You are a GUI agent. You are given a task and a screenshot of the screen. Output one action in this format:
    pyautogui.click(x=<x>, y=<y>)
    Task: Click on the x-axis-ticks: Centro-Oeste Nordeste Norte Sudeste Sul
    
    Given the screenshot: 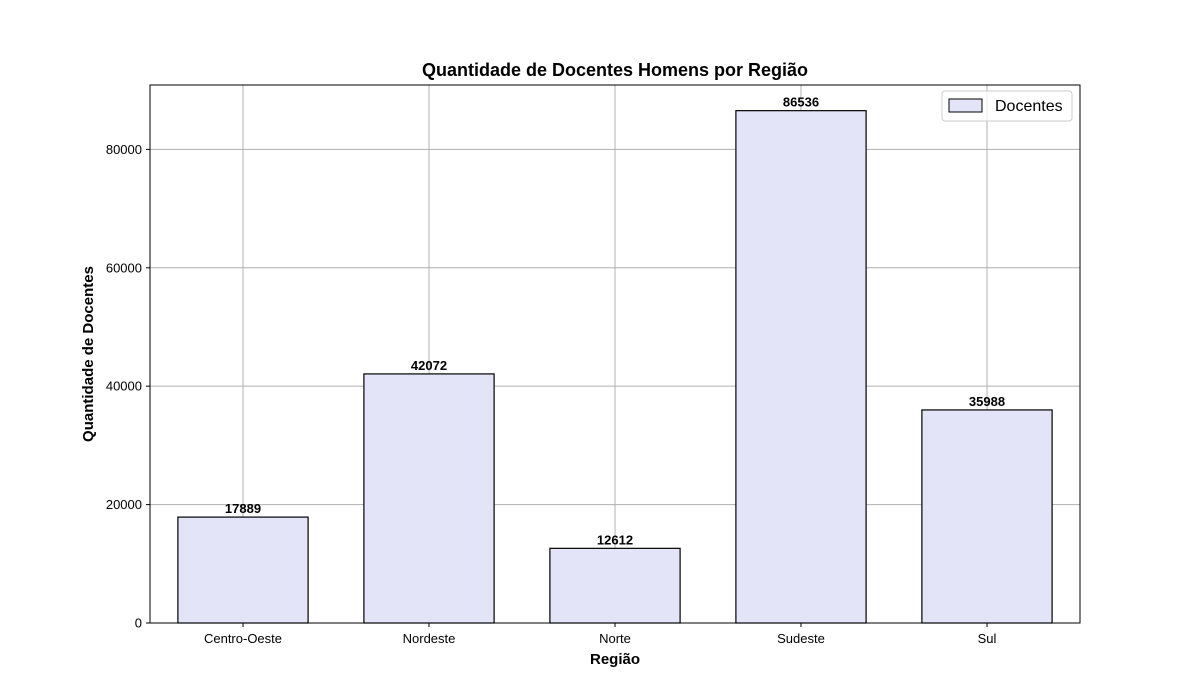 What is the action you would take?
    pyautogui.click(x=600, y=634)
    